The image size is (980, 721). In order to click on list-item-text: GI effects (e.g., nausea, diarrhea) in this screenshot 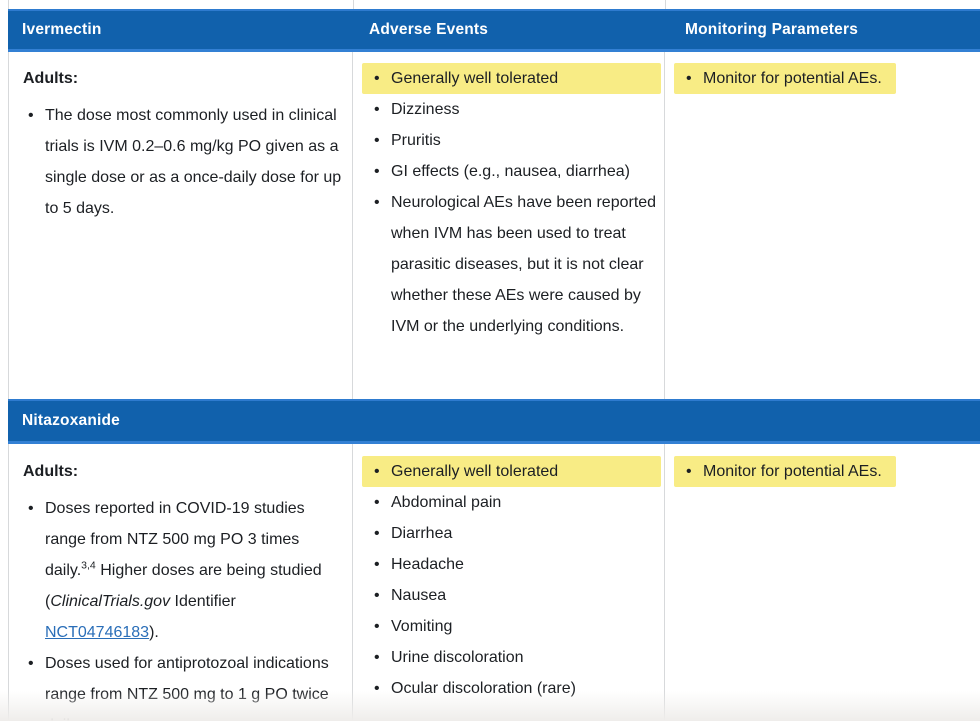, I will do `click(510, 171)`.